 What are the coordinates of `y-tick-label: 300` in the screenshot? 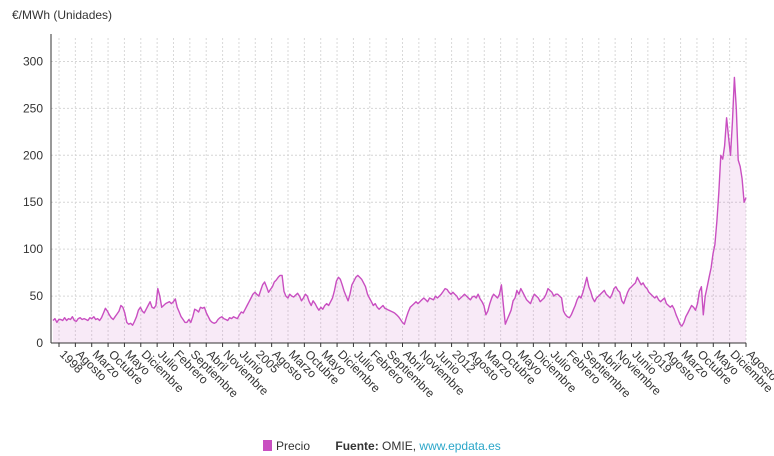 It's located at (33, 61).